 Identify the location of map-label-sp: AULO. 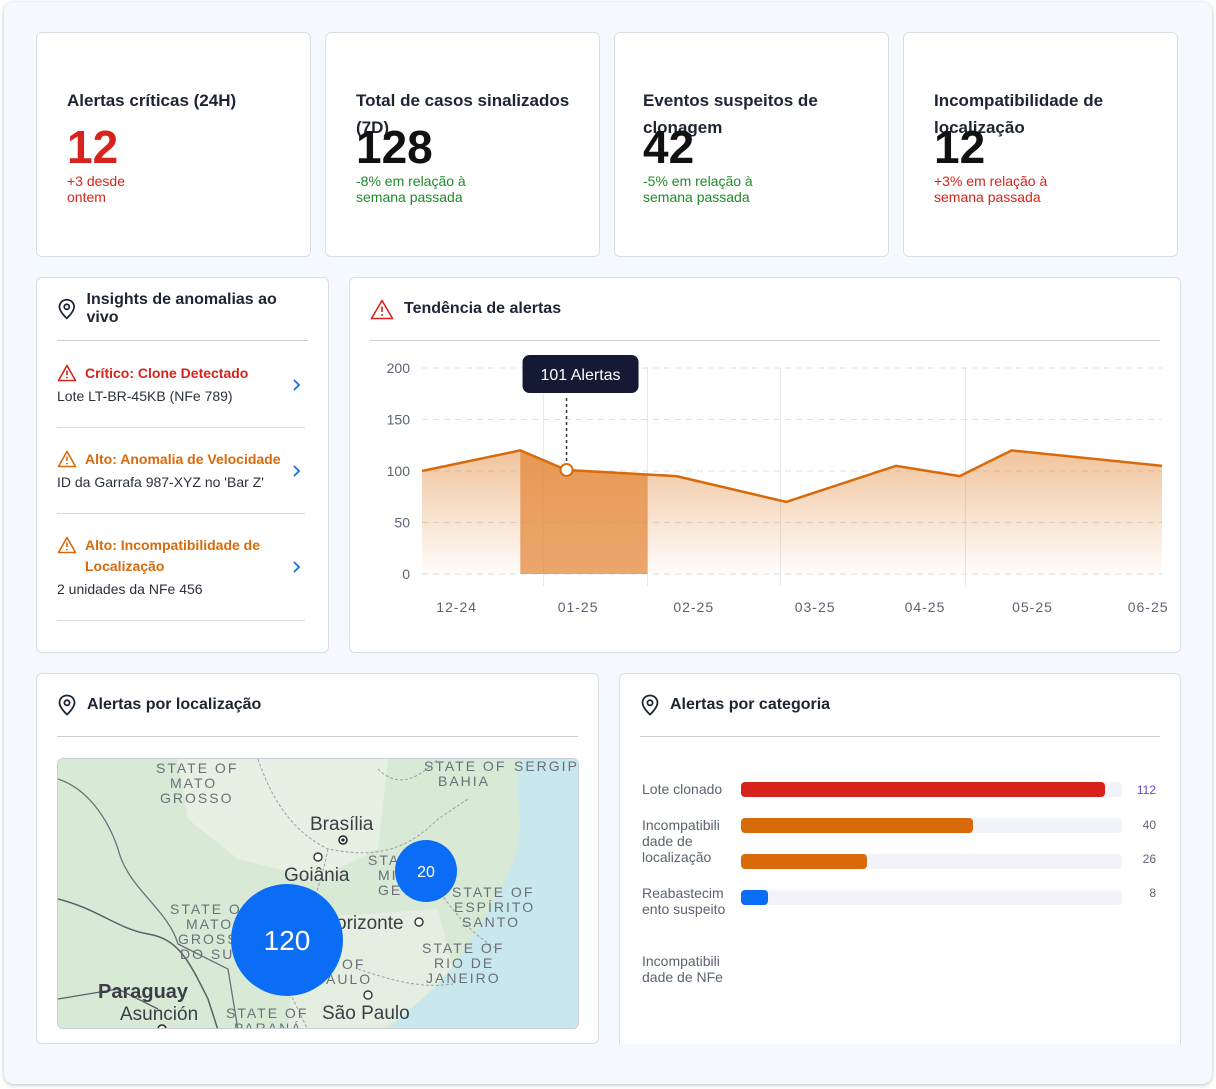
(349, 979).